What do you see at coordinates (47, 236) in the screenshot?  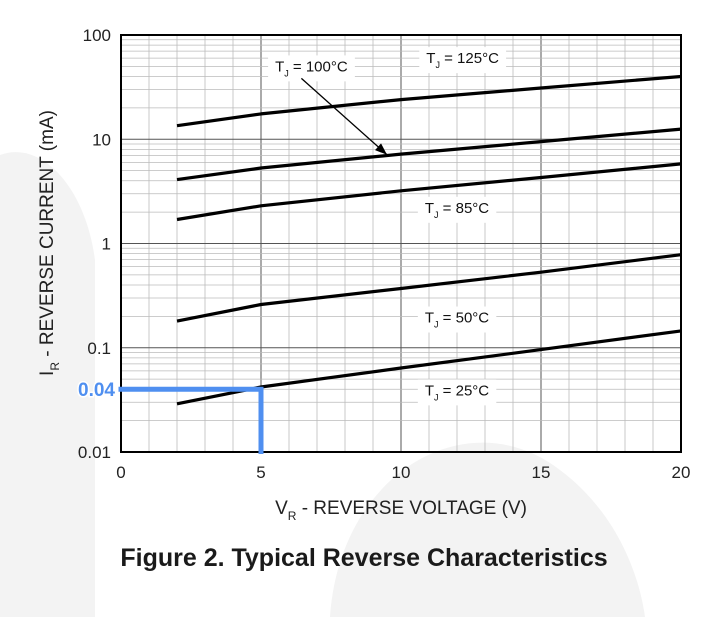 I see `y-axis-label-rest: - REVERSE CURRENT (mA)` at bounding box center [47, 236].